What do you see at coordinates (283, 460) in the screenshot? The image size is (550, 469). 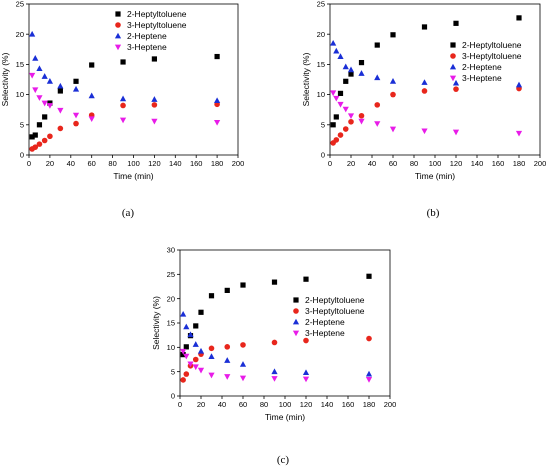 I see `panel-caption: (c)` at bounding box center [283, 460].